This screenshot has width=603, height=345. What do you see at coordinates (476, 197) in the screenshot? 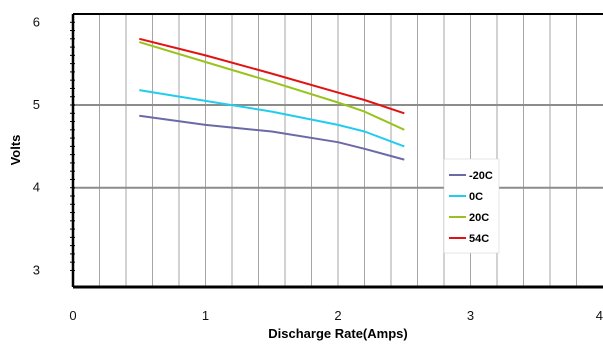
I see `legend-label: 0C` at bounding box center [476, 197].